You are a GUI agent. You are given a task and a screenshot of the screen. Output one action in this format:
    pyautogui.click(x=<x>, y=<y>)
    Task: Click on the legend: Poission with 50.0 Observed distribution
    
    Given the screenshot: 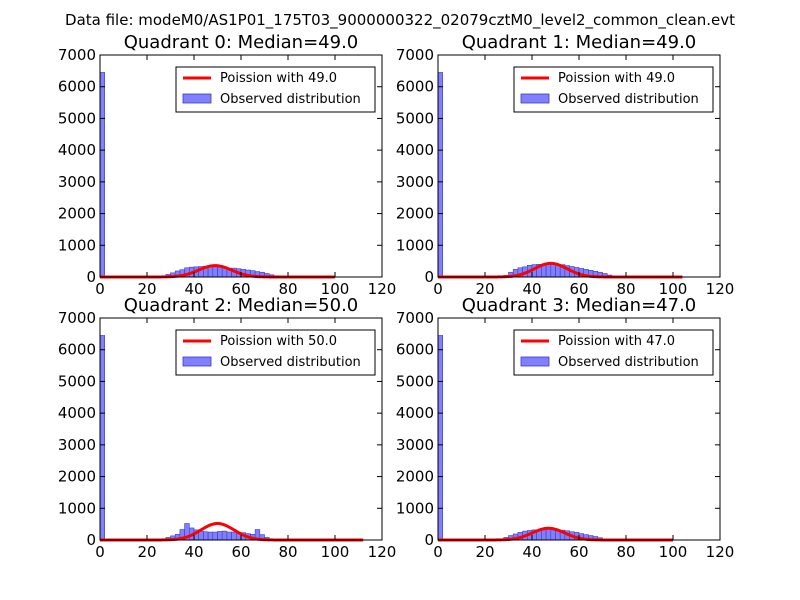 What is the action you would take?
    pyautogui.click(x=275, y=352)
    